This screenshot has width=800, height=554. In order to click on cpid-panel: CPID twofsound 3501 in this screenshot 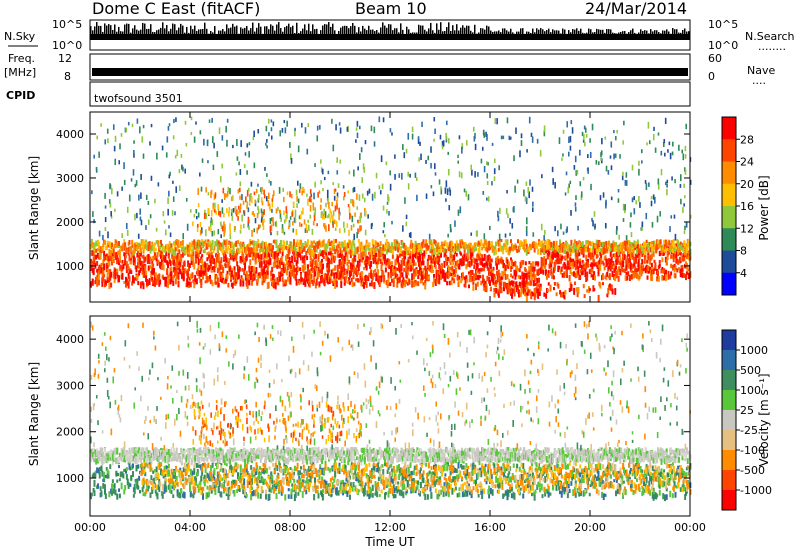, I will do `click(348, 94)`.